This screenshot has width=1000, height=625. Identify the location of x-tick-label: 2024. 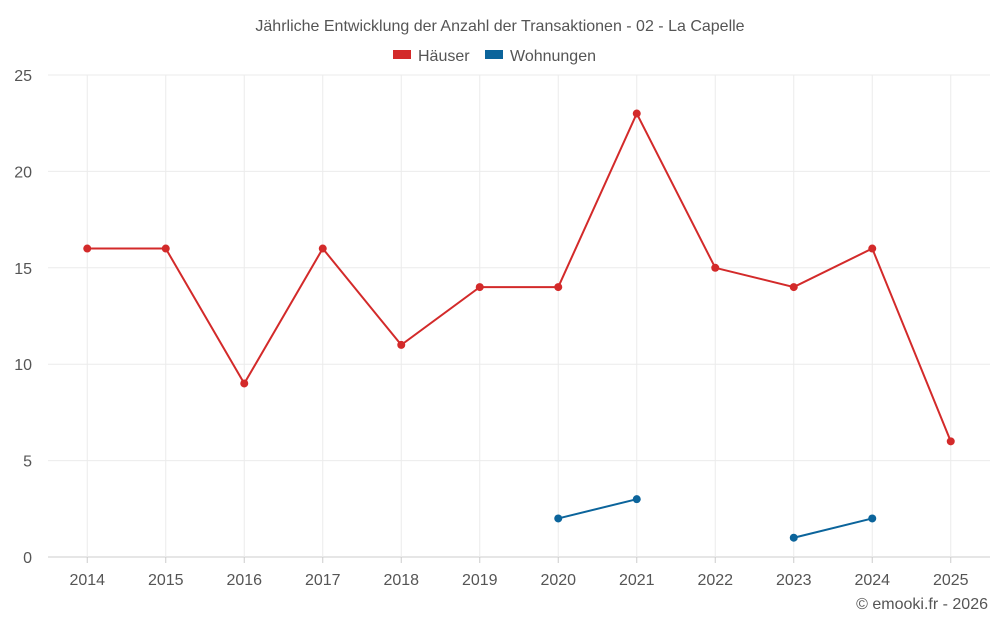
(872, 580).